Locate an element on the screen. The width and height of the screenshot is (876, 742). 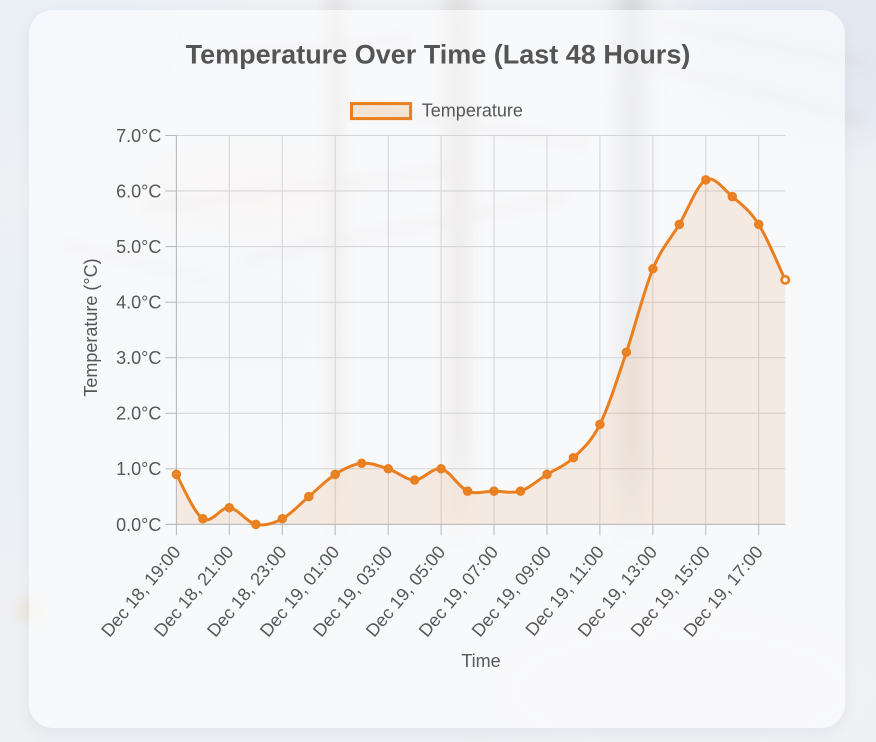
svg-text: 4.0°C is located at coordinates (138, 303).